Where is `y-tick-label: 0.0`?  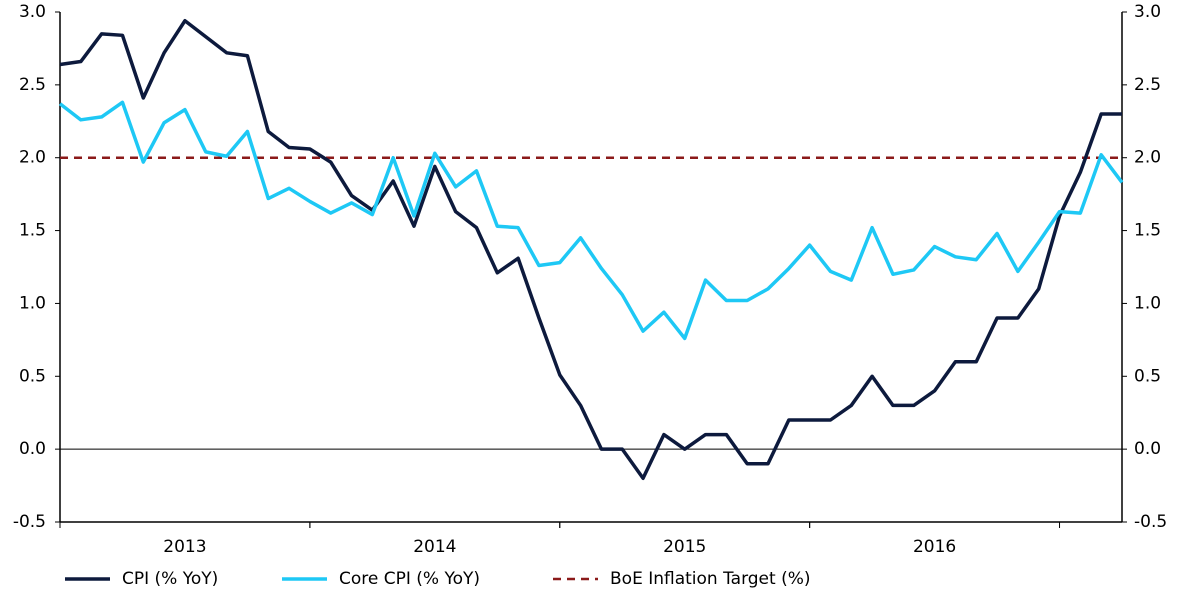
y-tick-label: 0.0 is located at coordinates (32, 449).